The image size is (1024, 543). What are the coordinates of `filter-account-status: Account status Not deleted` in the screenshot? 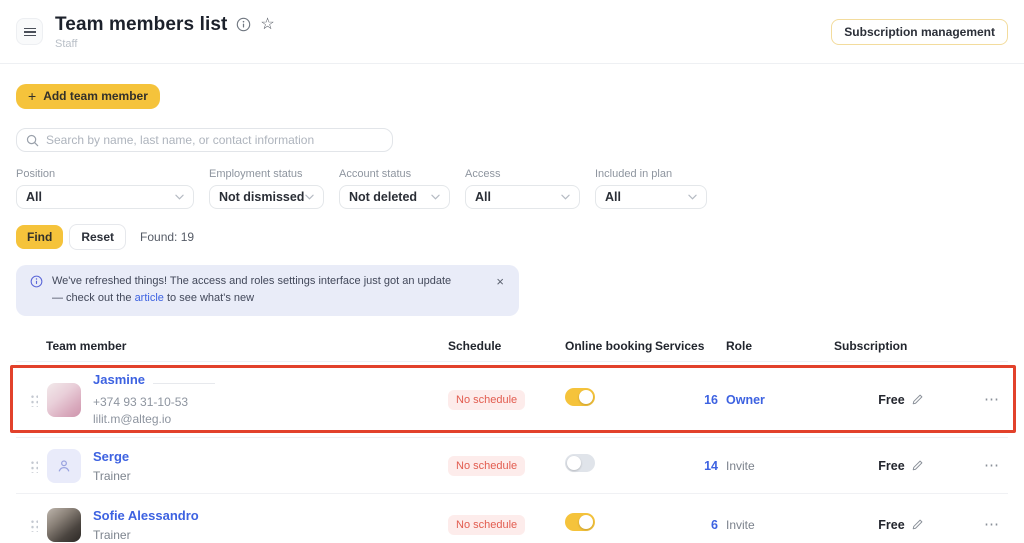 It's located at (394, 188).